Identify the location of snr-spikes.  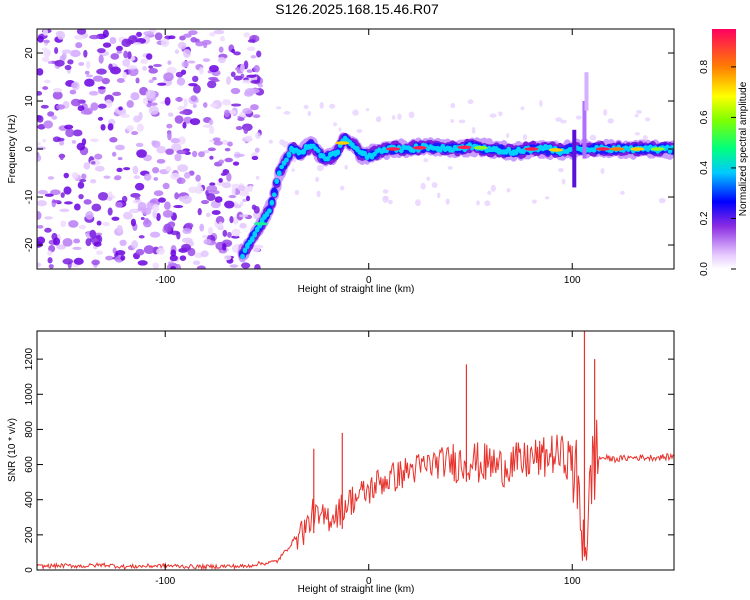
(454, 443).